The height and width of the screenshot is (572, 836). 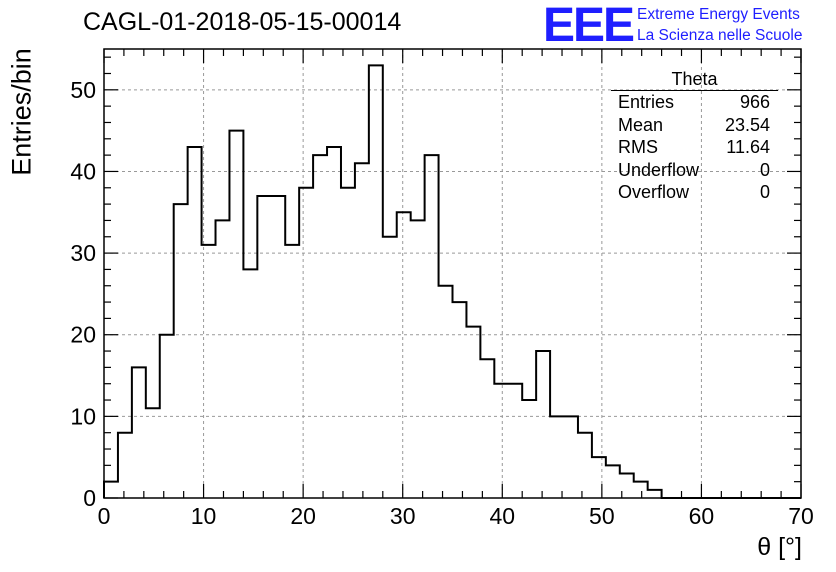 What do you see at coordinates (403, 516) in the screenshot?
I see `x-tick-label: 30` at bounding box center [403, 516].